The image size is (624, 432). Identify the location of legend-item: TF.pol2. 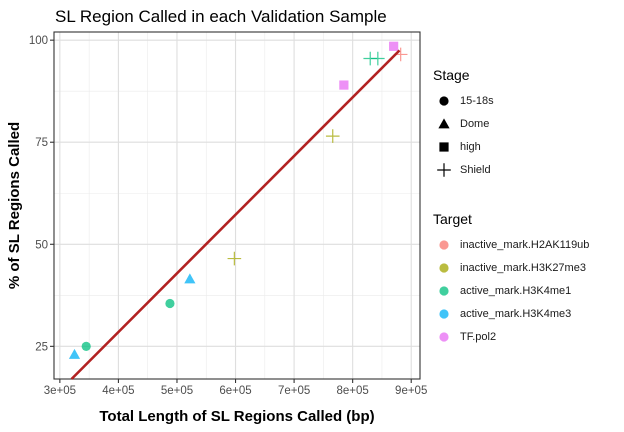
(511, 336).